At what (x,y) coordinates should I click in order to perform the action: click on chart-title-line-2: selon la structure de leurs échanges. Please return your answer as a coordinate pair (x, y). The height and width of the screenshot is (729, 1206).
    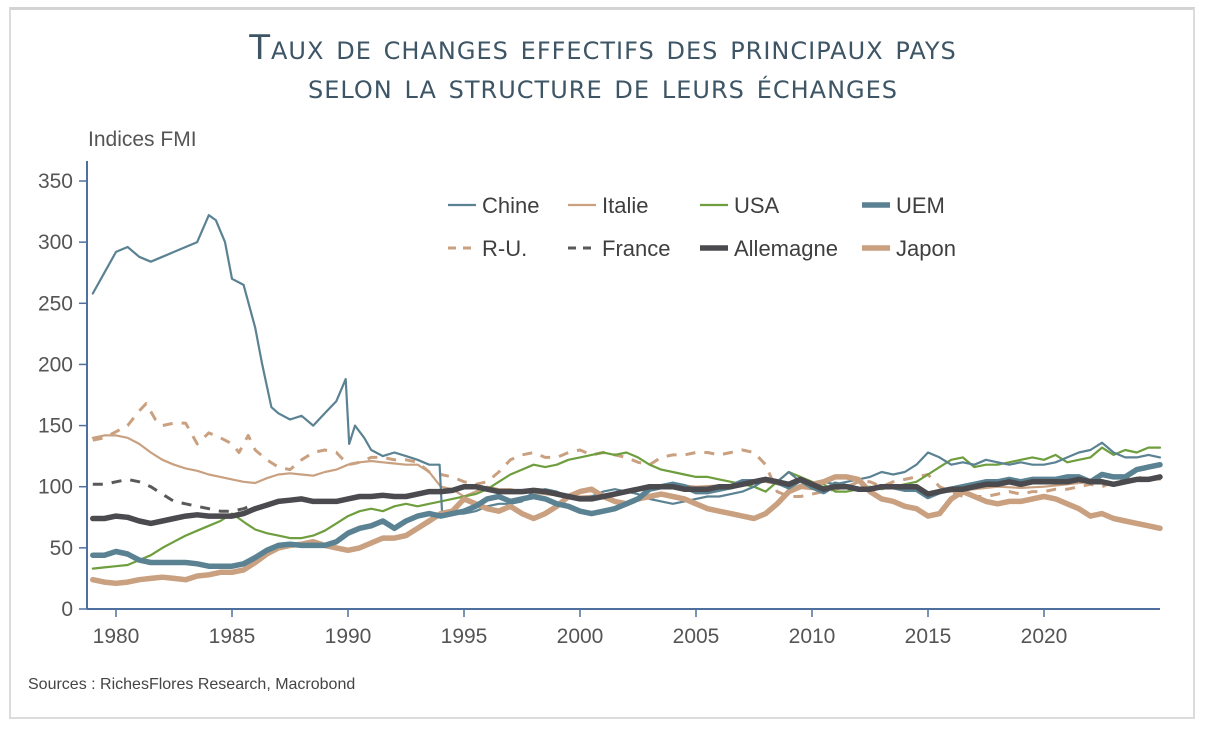
    Looking at the image, I should click on (603, 87).